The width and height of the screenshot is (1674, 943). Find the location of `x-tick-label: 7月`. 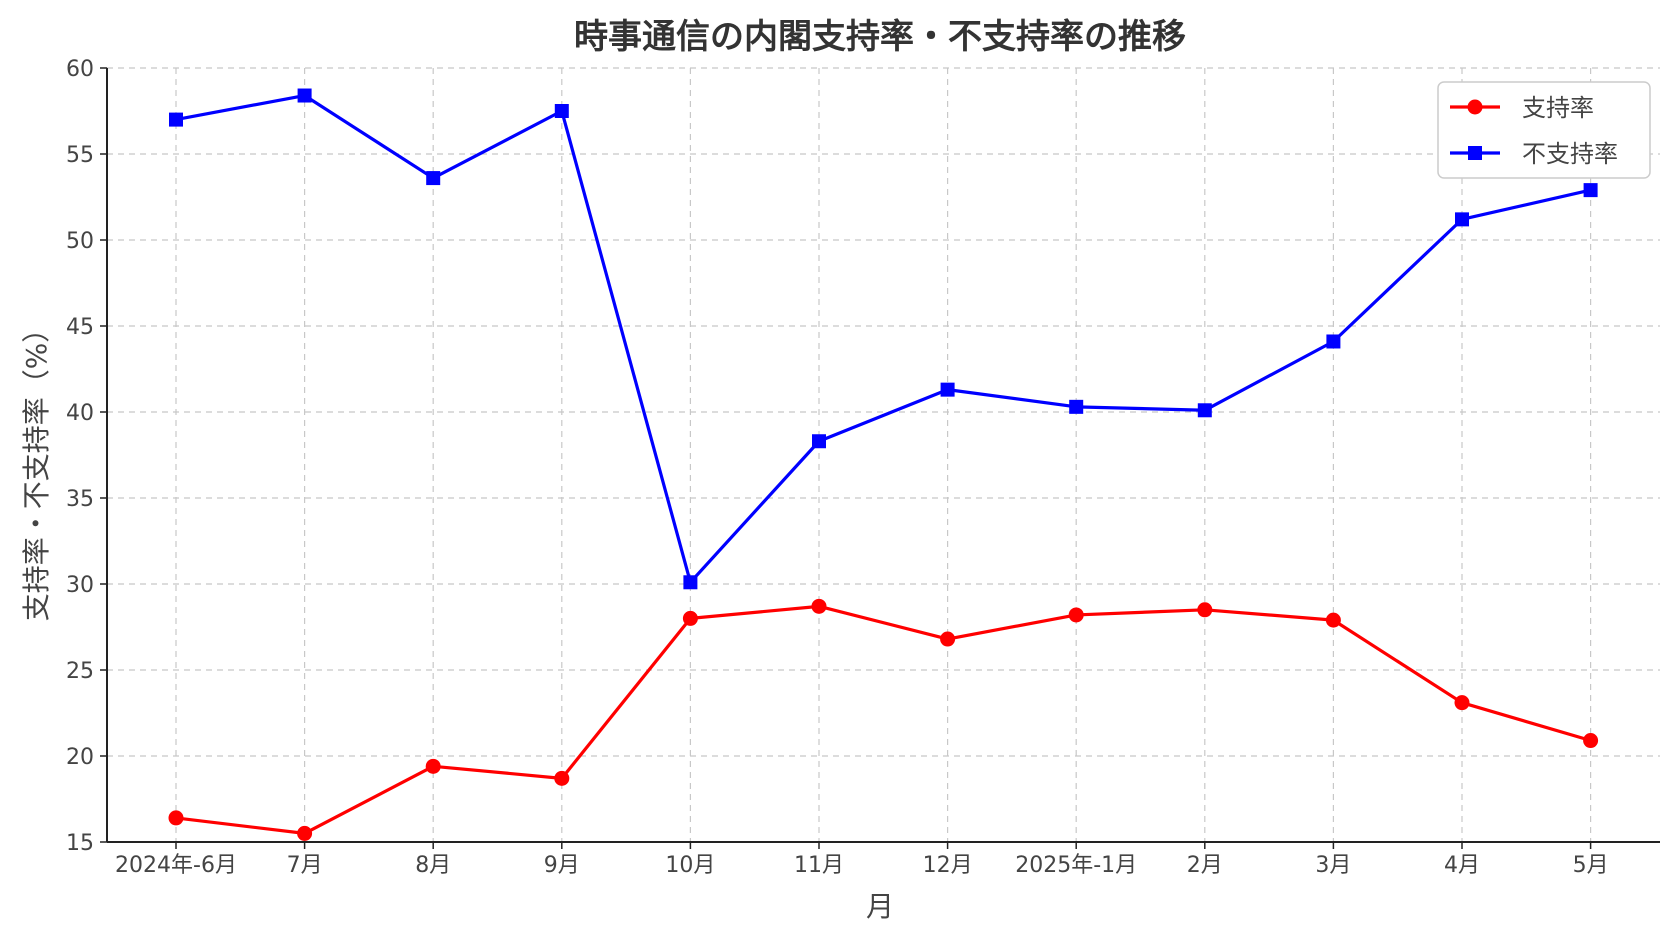

x-tick-label: 7月 is located at coordinates (305, 865).